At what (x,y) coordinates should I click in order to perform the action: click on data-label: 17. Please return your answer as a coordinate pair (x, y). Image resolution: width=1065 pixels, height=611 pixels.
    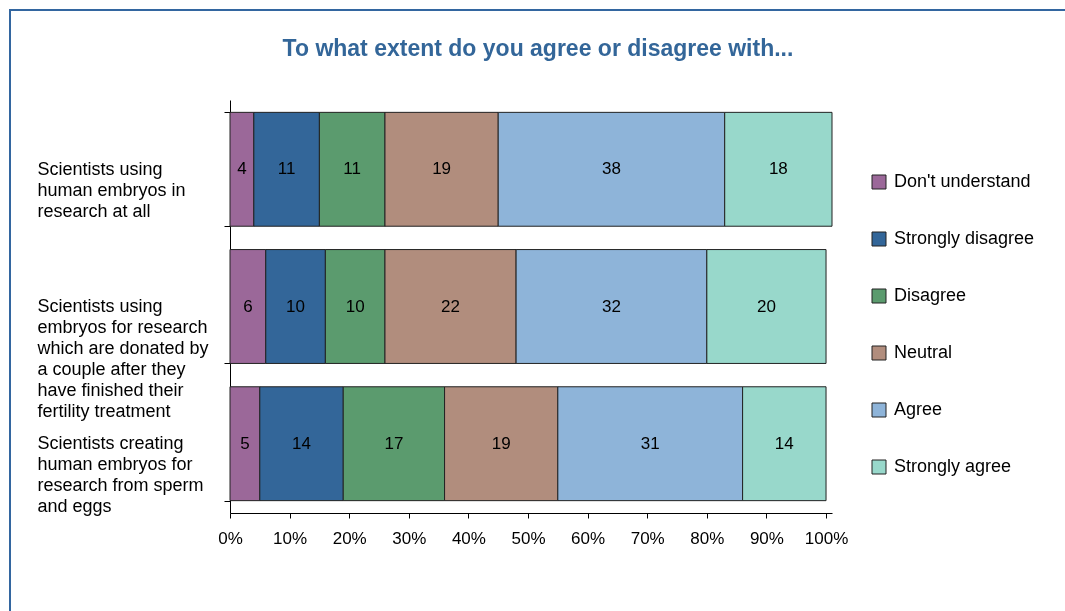
    Looking at the image, I should click on (394, 443).